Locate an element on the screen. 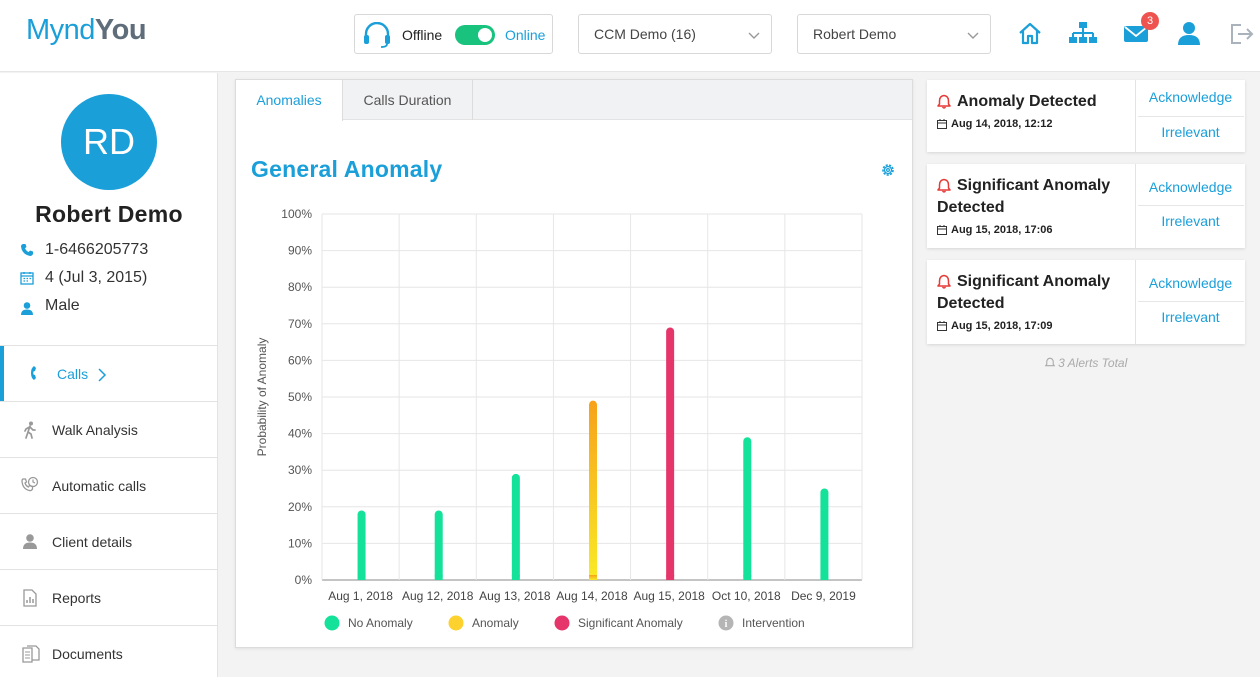 The width and height of the screenshot is (1260, 677). x-tick-label: Aug 12, 2018 is located at coordinates (438, 596).